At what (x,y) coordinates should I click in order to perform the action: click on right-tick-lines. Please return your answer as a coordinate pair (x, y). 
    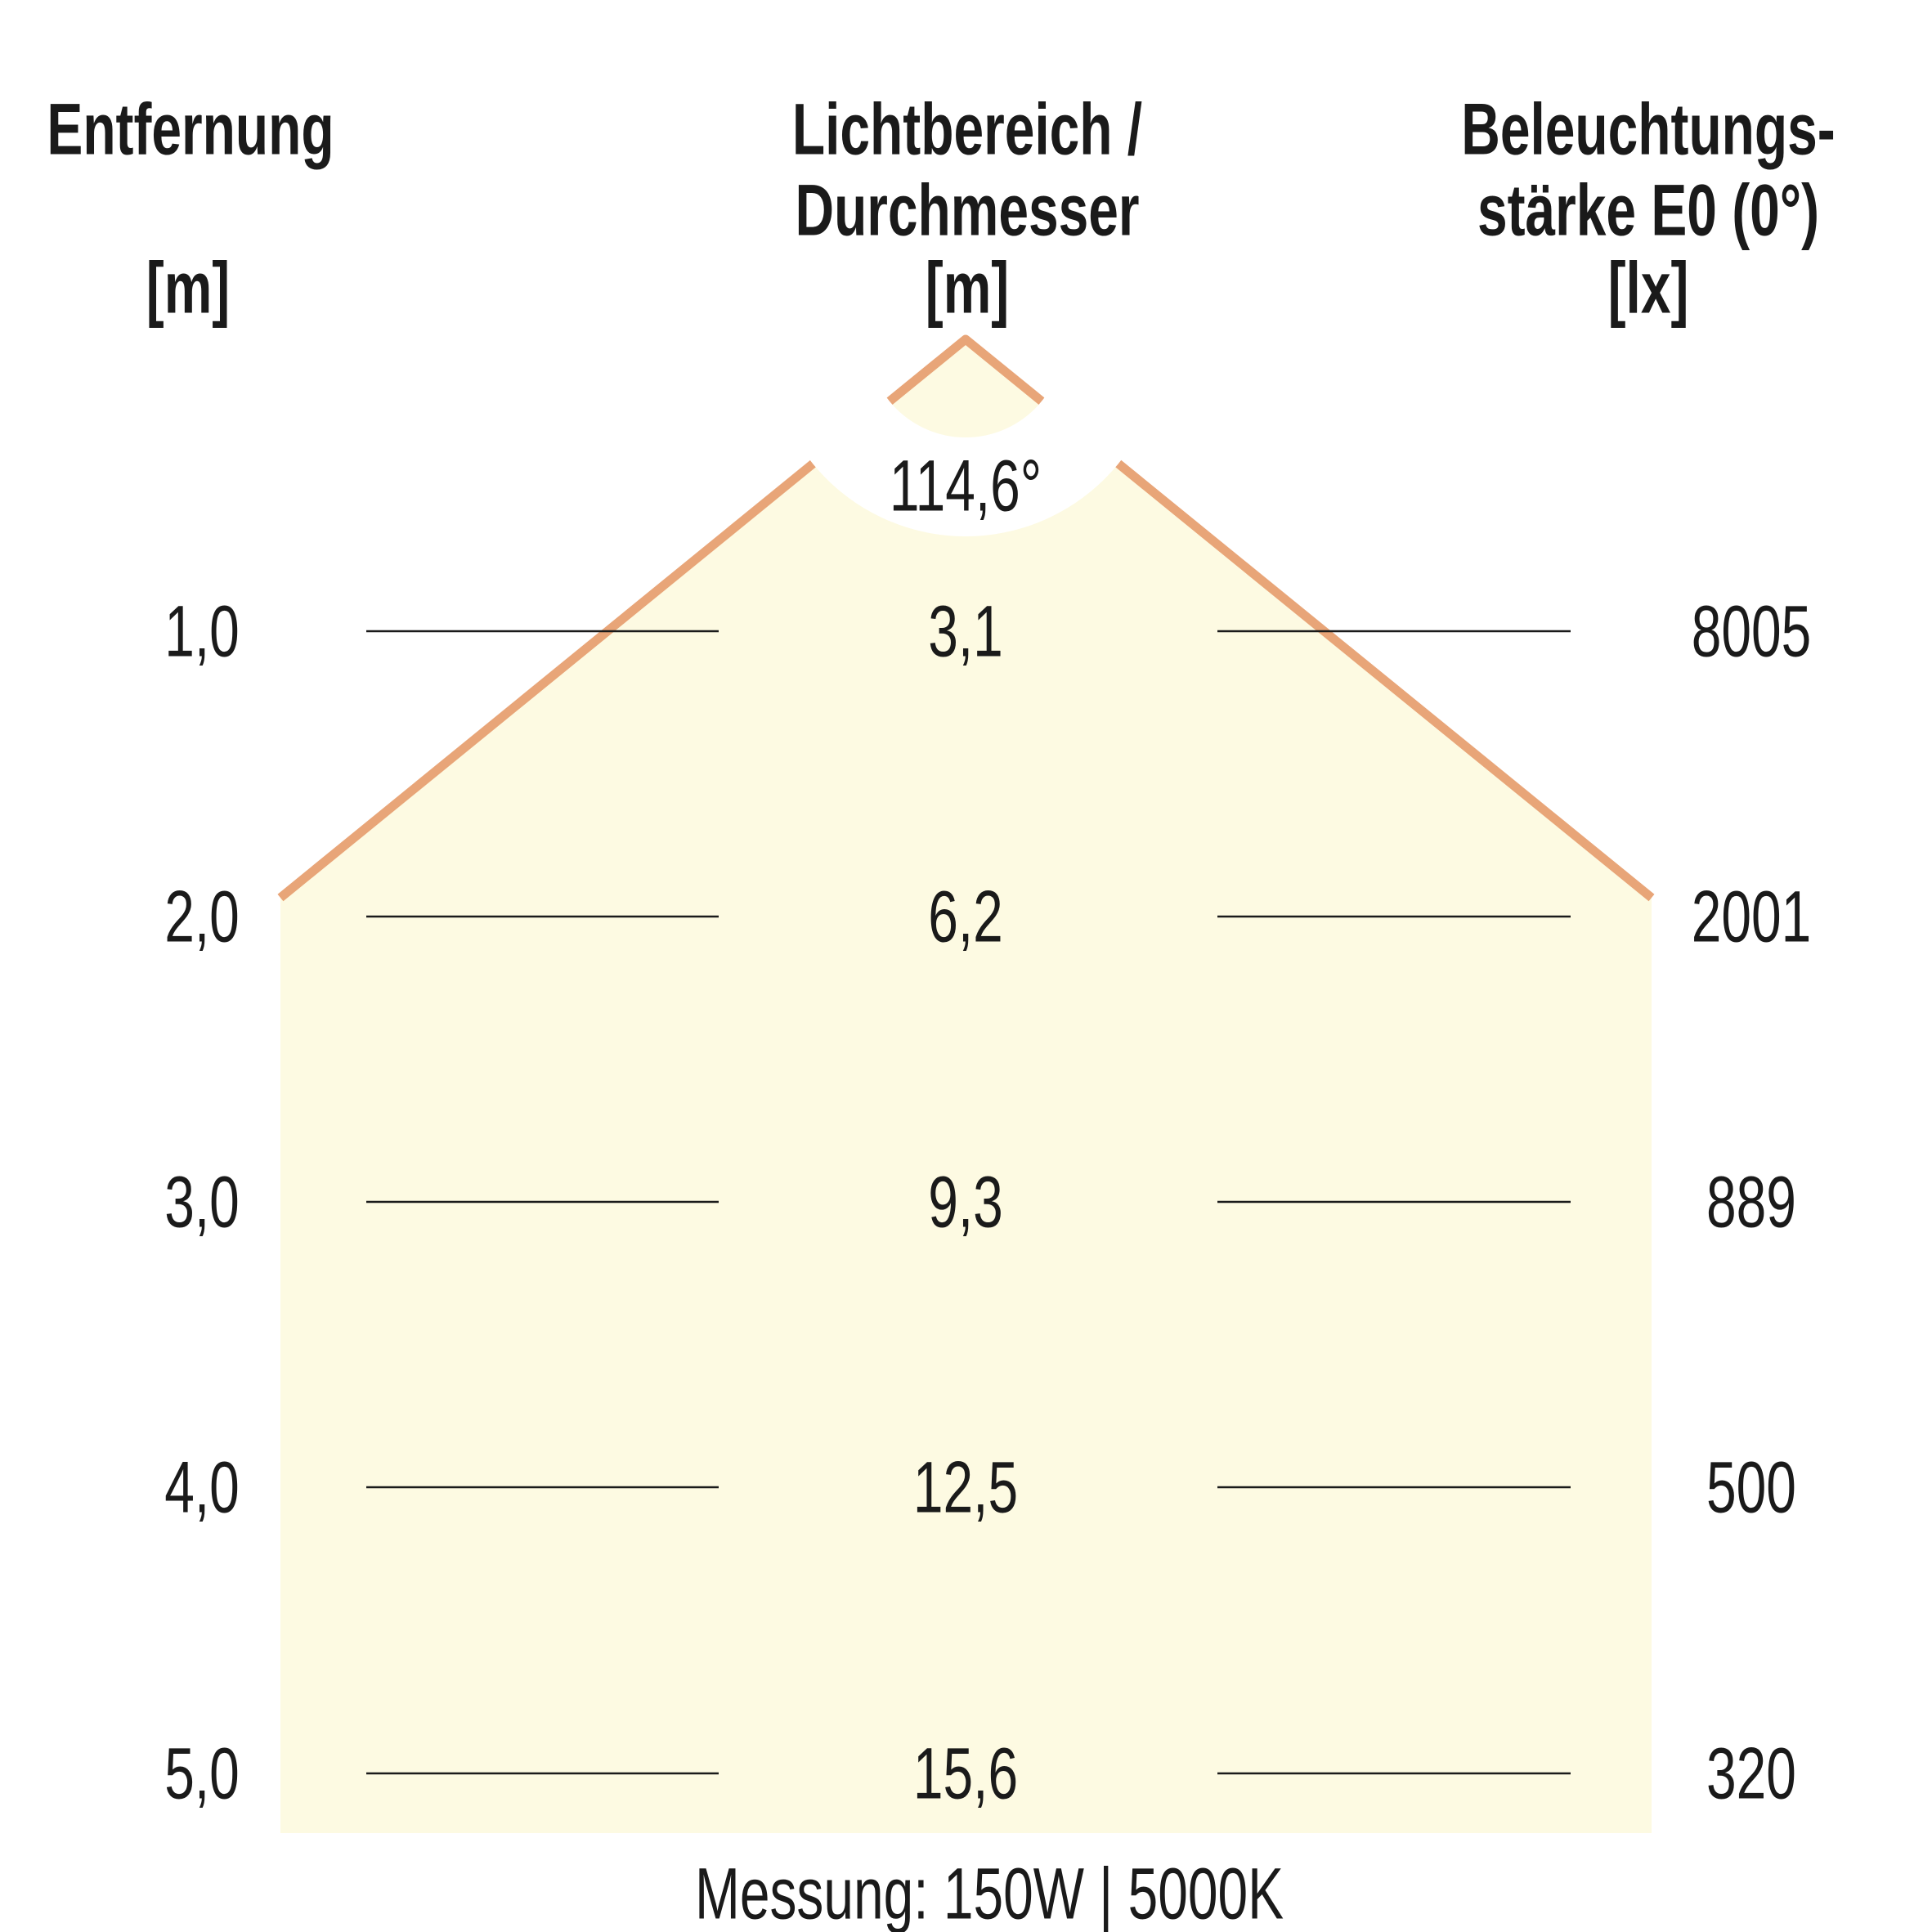
    Looking at the image, I should click on (1394, 1202).